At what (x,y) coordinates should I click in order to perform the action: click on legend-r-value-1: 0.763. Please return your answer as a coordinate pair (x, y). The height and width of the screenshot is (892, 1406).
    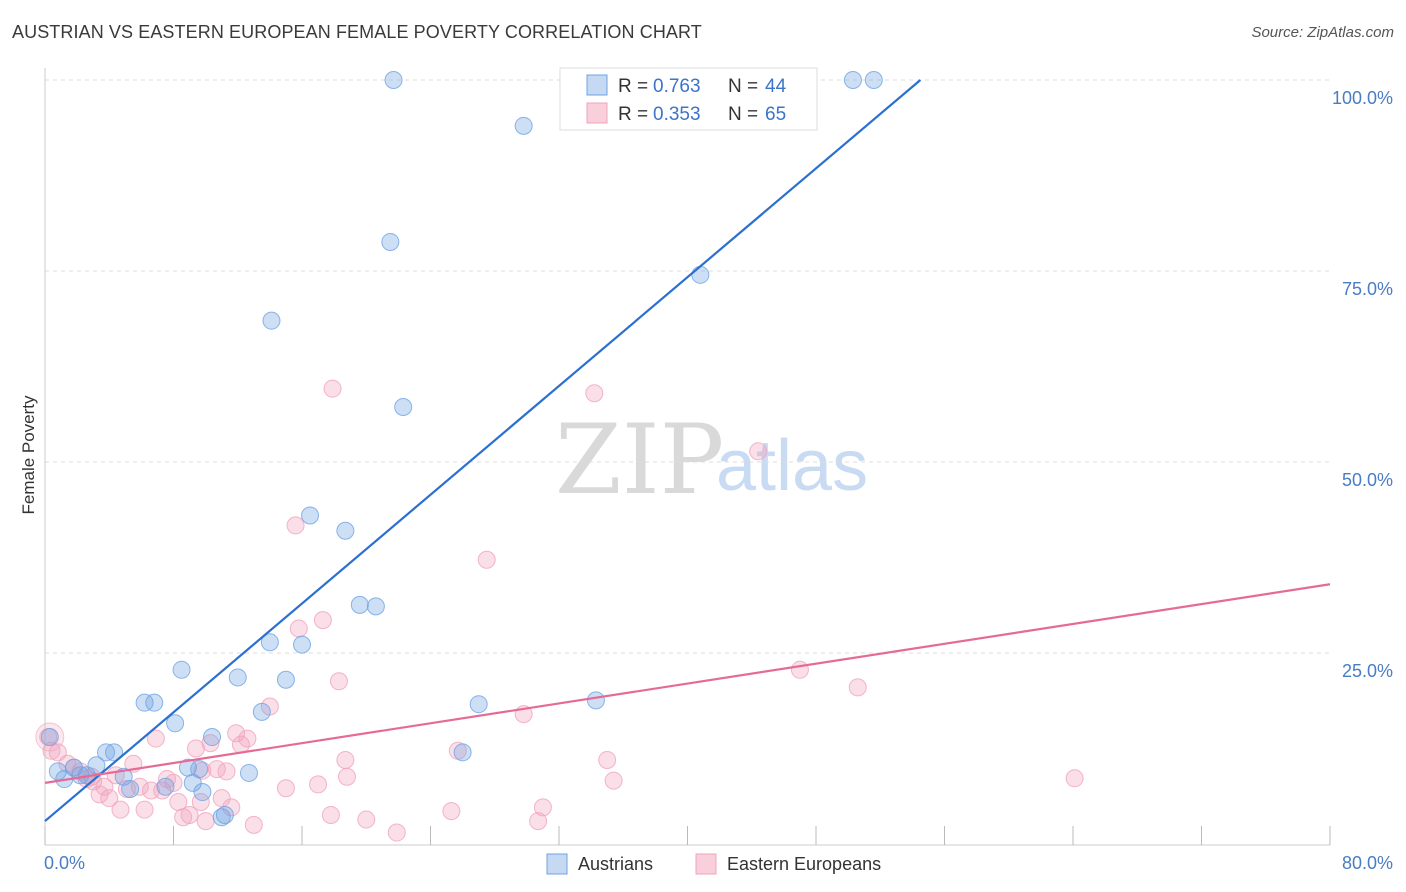
    Looking at the image, I should click on (677, 86).